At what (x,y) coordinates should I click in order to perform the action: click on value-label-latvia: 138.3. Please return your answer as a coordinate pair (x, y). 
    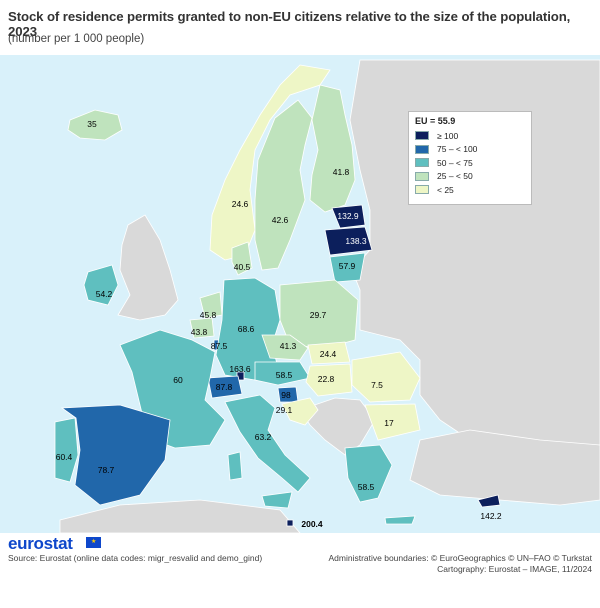
    Looking at the image, I should click on (356, 241).